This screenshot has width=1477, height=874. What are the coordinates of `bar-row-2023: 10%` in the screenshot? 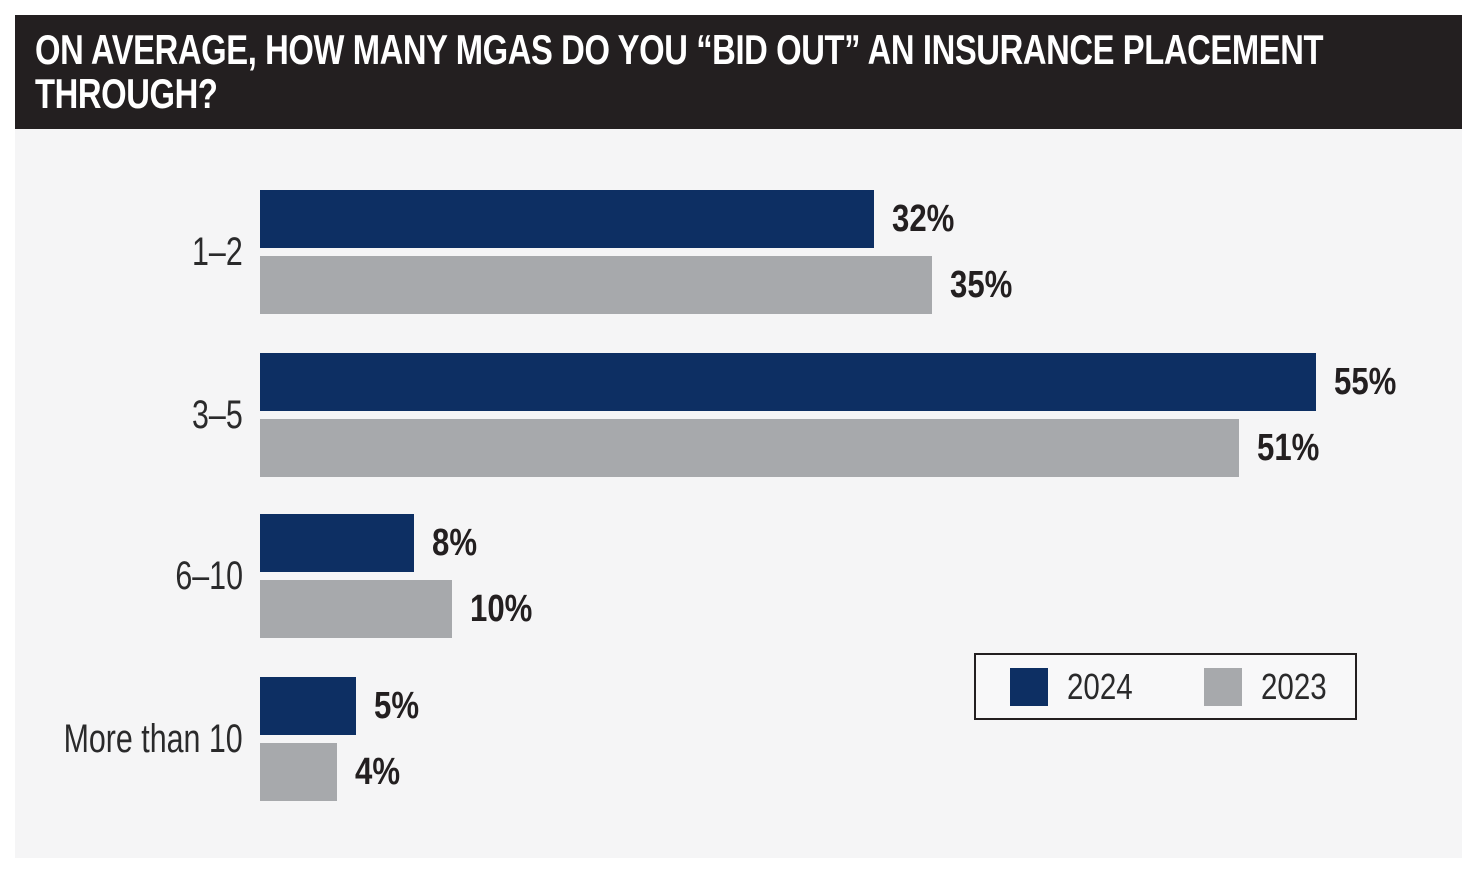 It's located at (403, 609).